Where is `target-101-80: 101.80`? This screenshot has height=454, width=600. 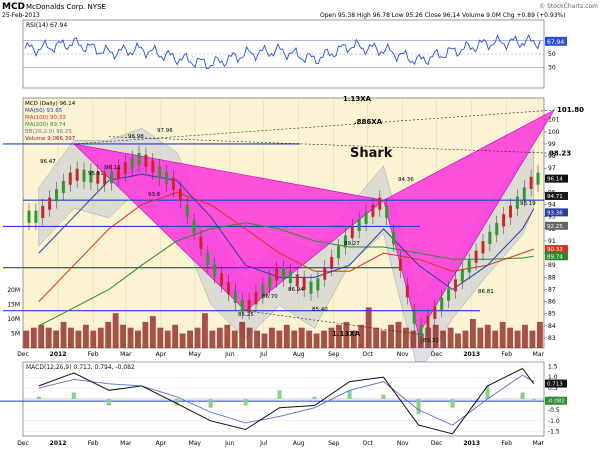
target-101-80: 101.80 is located at coordinates (570, 110).